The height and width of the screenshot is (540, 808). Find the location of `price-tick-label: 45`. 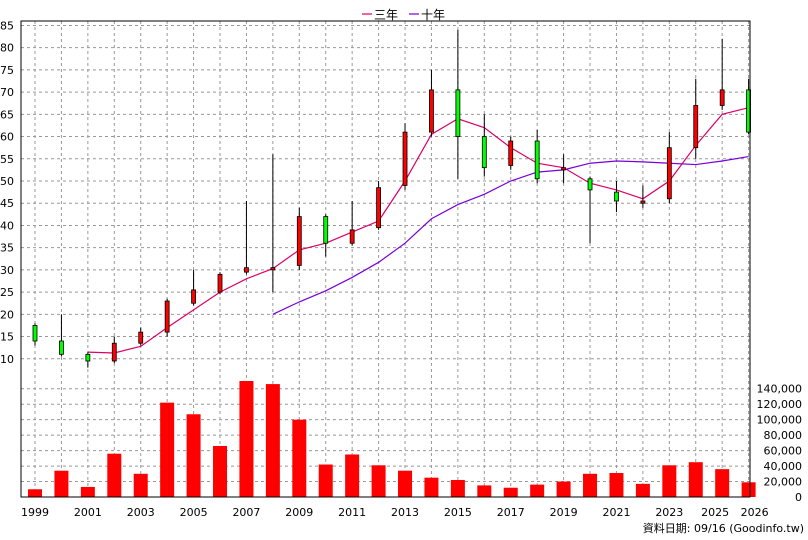

price-tick-label: 45 is located at coordinates (7, 203).